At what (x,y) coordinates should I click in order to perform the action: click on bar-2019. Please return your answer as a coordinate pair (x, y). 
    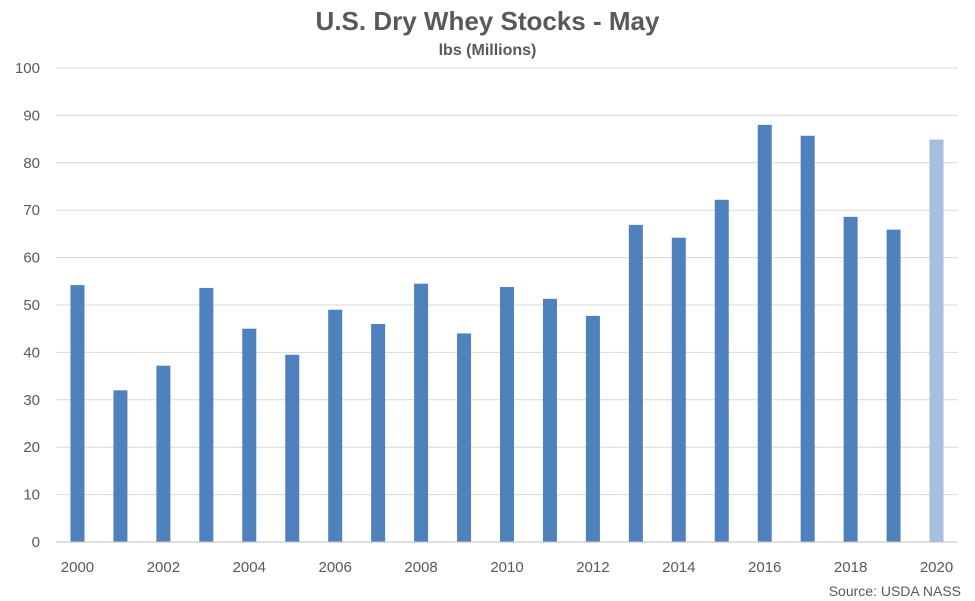
    Looking at the image, I should click on (893, 385).